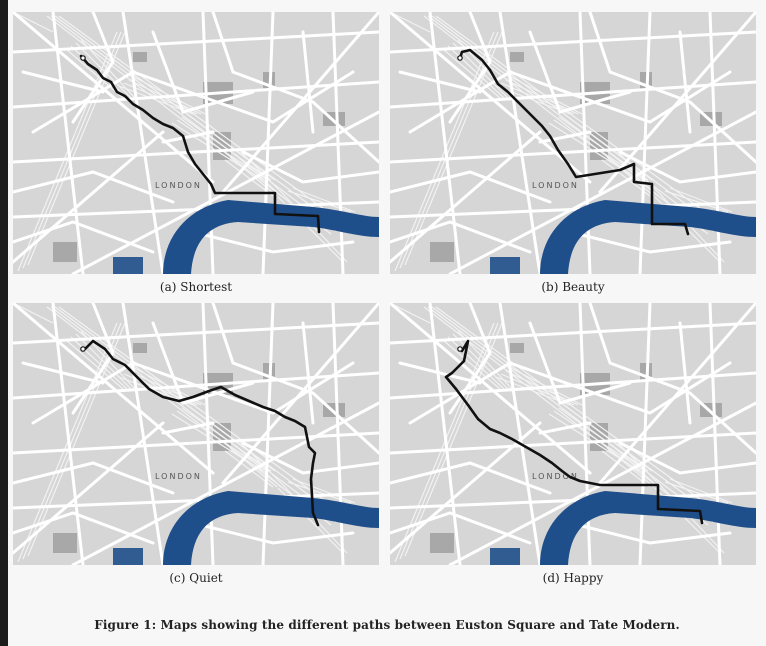 The image size is (766, 646). I want to click on caption-label: Quiet, so click(206, 578).